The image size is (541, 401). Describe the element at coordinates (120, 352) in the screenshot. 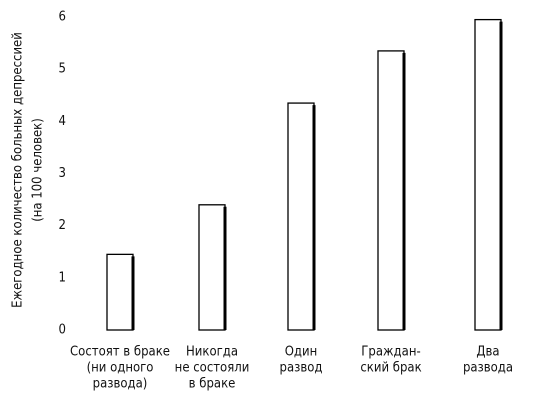

I see `x-tick-label: Состоят в браке` at that location.